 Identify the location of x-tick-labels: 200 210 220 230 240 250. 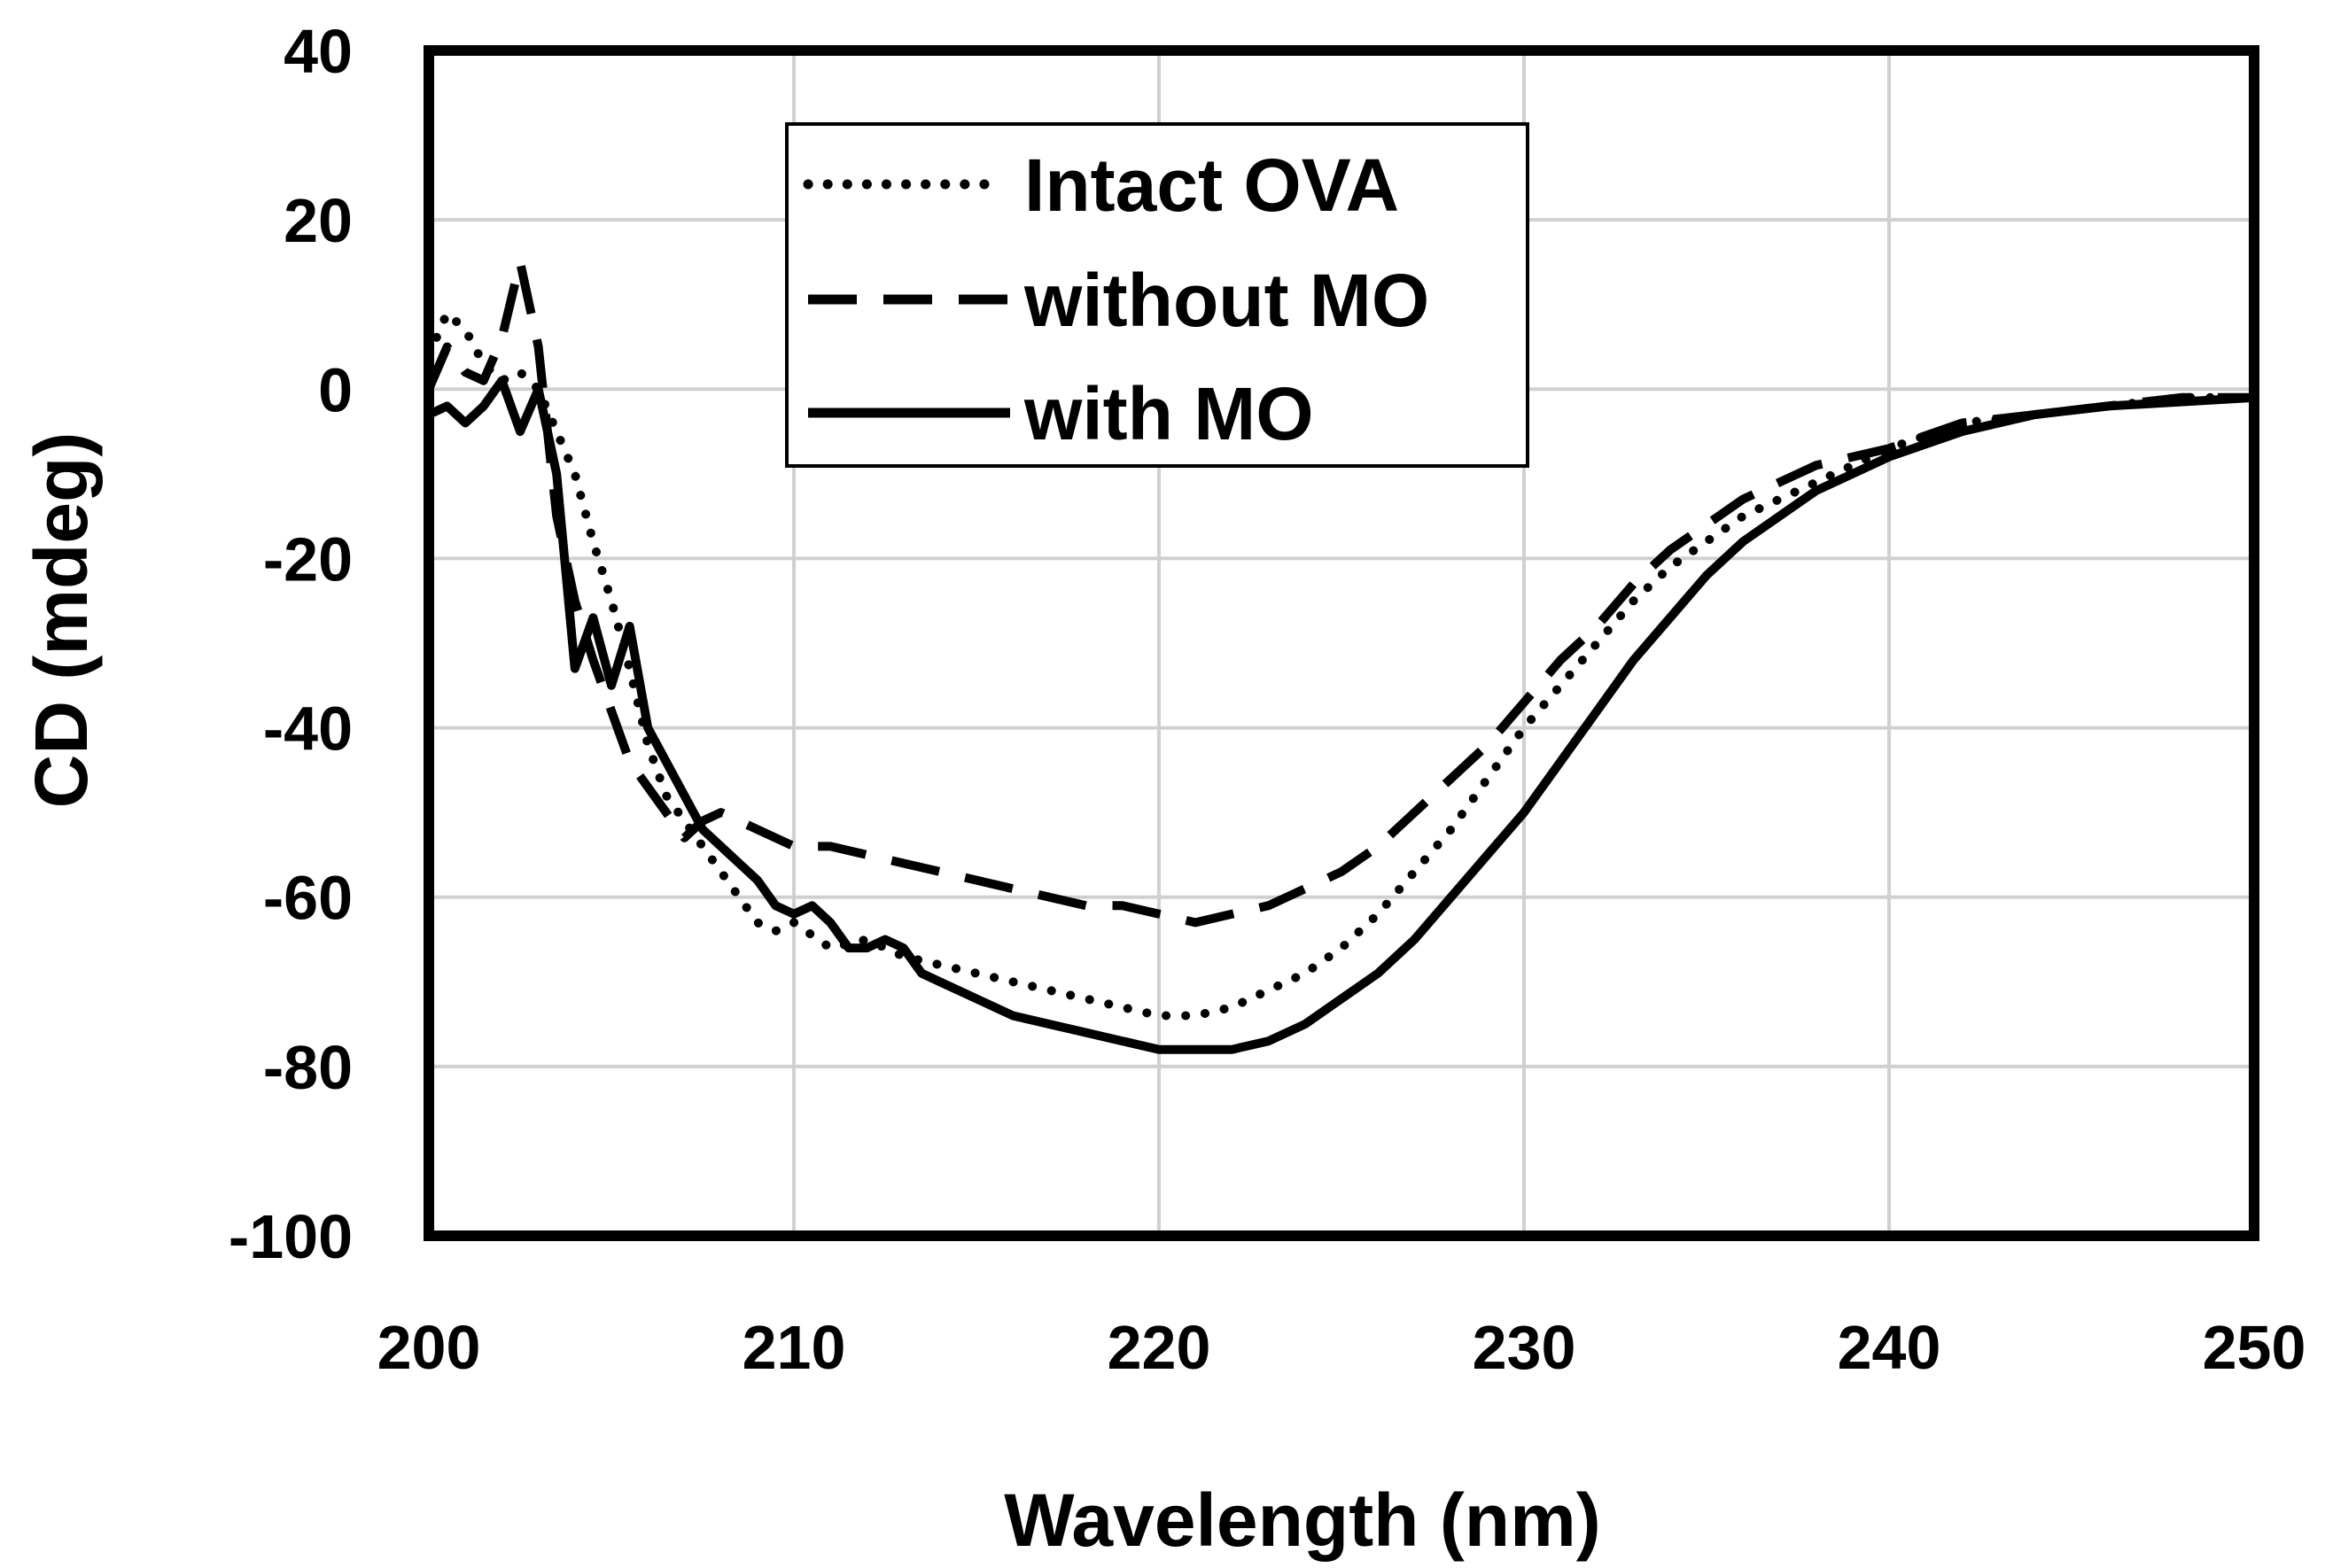
(1341, 1347).